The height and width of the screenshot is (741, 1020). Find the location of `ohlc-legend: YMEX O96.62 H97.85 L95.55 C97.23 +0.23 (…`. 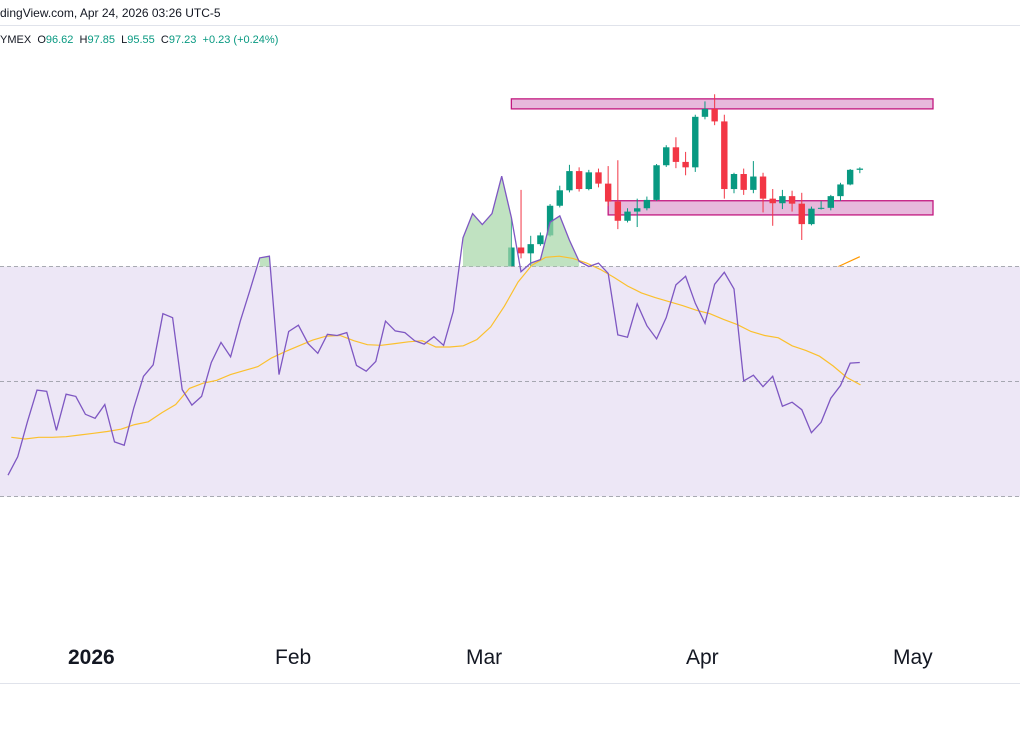

ohlc-legend: YMEX O96.62 H97.85 L95.55 C97.23 +0.23 (… is located at coordinates (139, 40).